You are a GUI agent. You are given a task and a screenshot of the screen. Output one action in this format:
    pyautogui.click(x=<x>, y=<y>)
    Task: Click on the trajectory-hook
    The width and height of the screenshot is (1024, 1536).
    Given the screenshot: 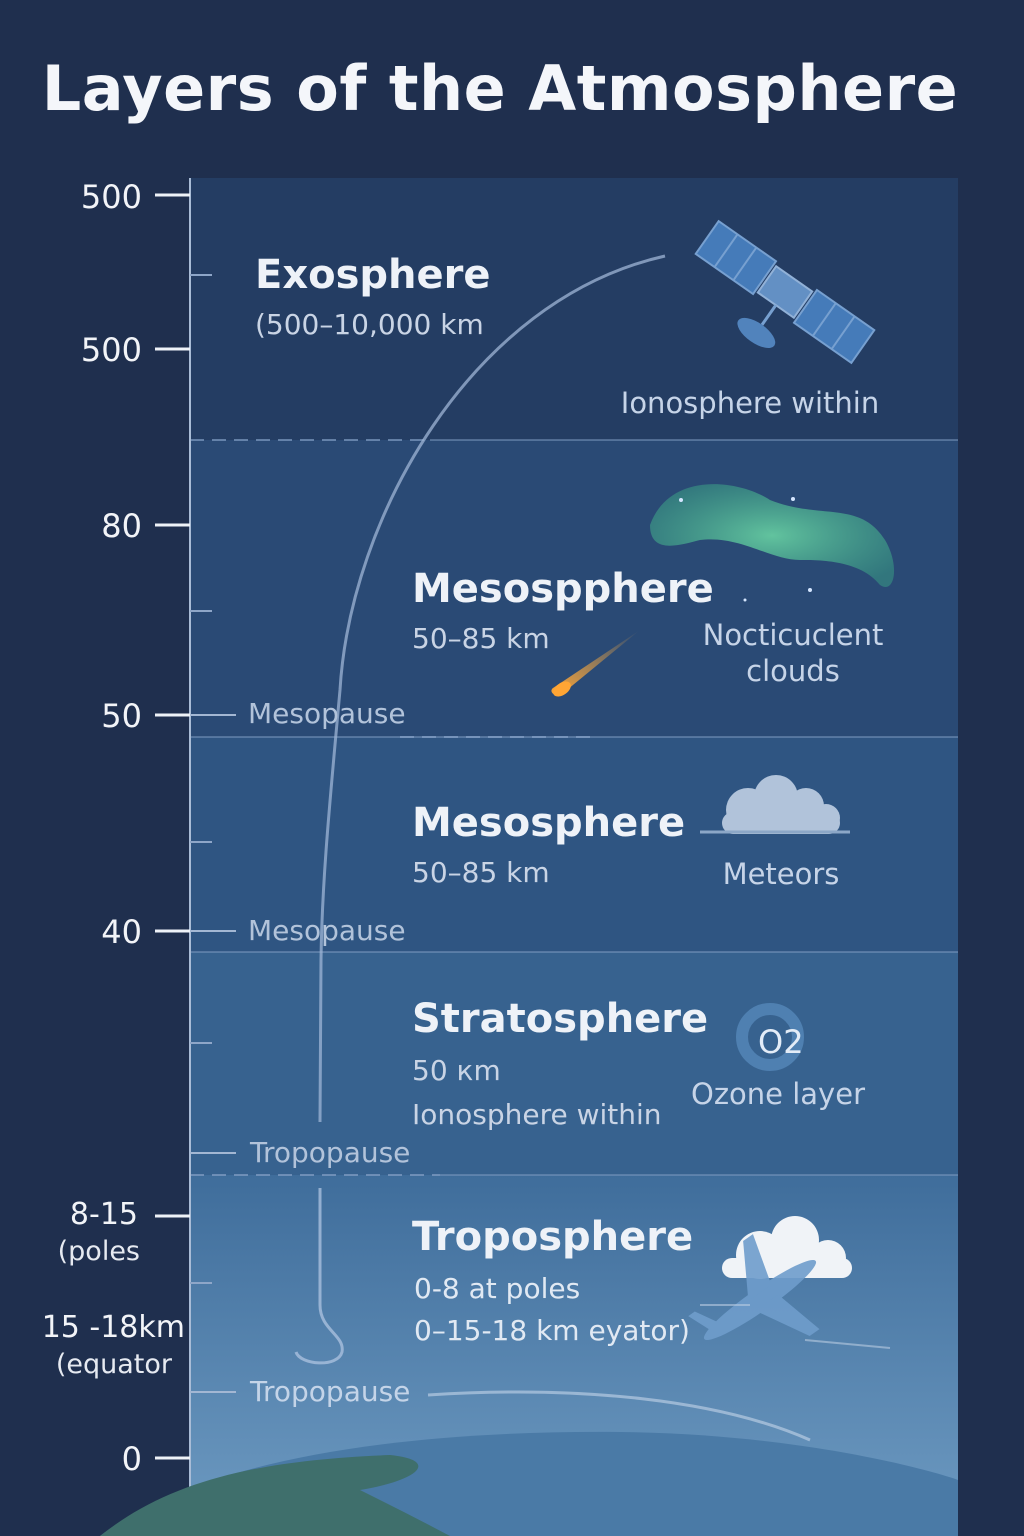 What is the action you would take?
    pyautogui.click(x=319, y=1276)
    